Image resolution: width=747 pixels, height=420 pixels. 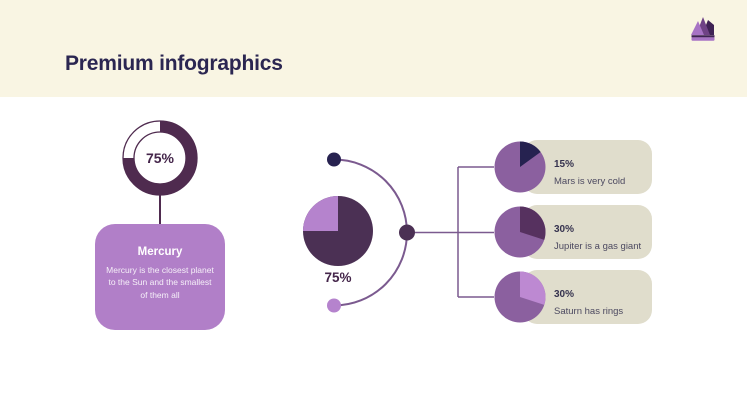 What do you see at coordinates (160, 209) in the screenshot?
I see `donut-card-connector-line` at bounding box center [160, 209].